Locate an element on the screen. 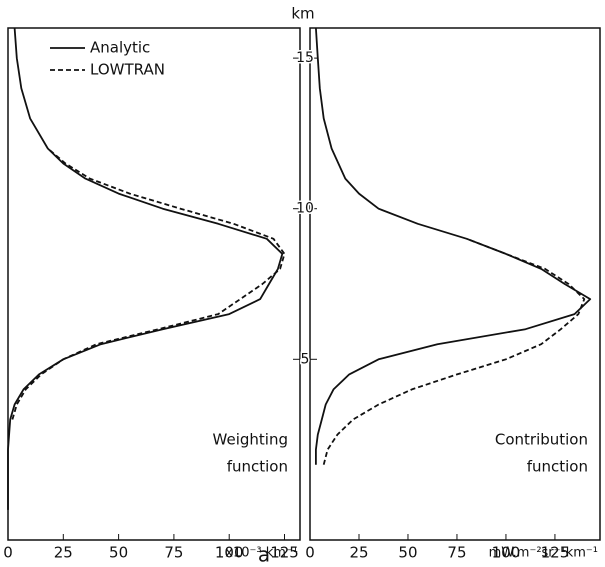 The height and width of the screenshot is (567, 605). y-tick-label: 15 is located at coordinates (305, 58).